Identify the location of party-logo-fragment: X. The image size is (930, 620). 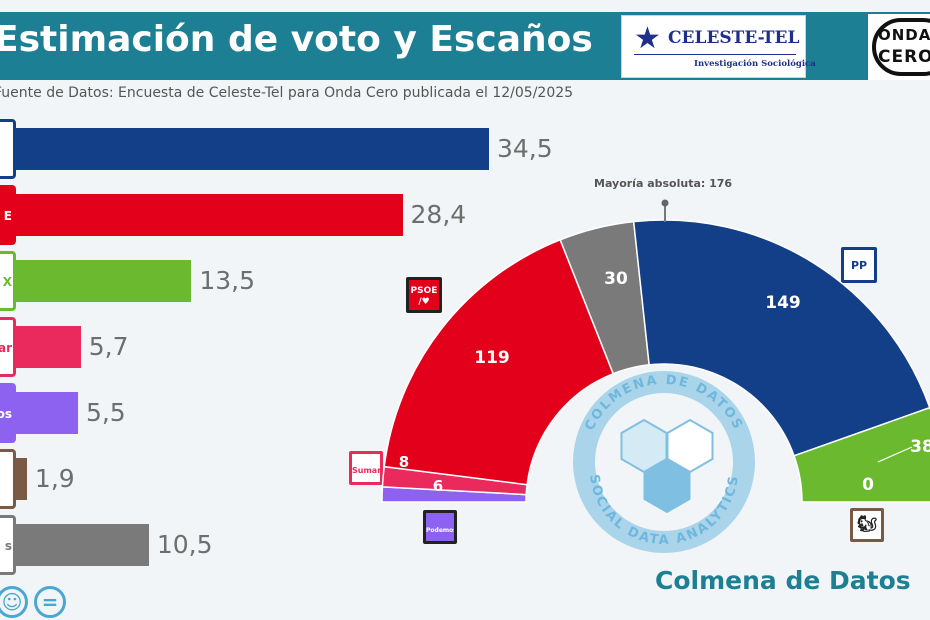
(7, 282).